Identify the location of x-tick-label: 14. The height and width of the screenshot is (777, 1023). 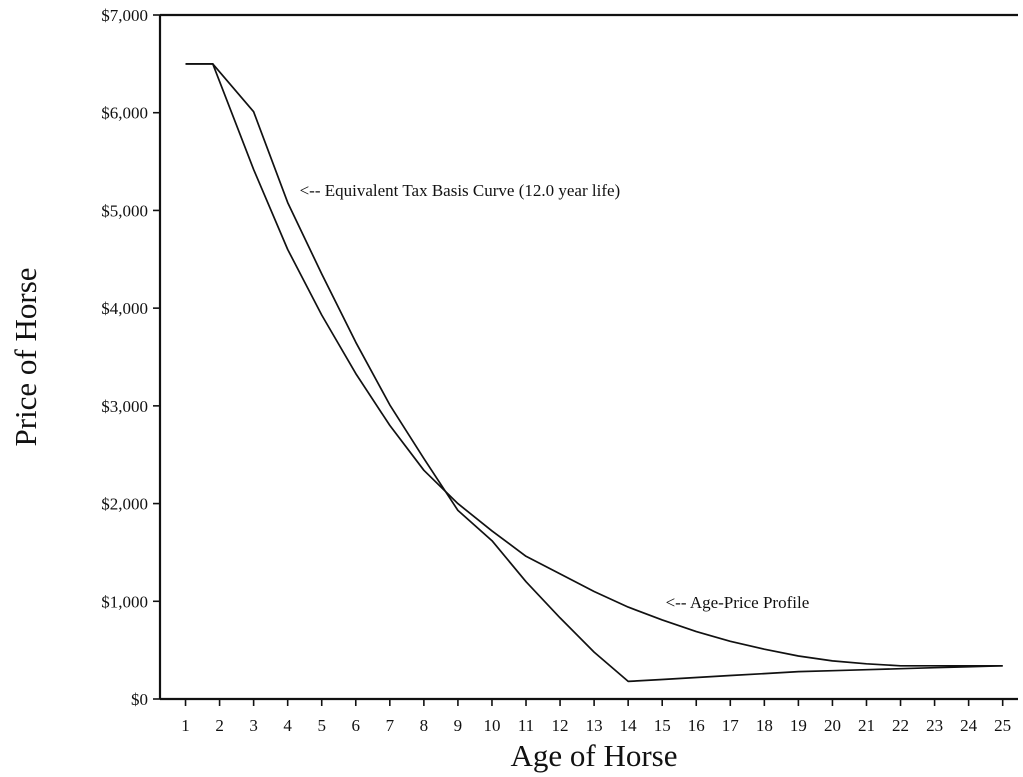
(629, 725).